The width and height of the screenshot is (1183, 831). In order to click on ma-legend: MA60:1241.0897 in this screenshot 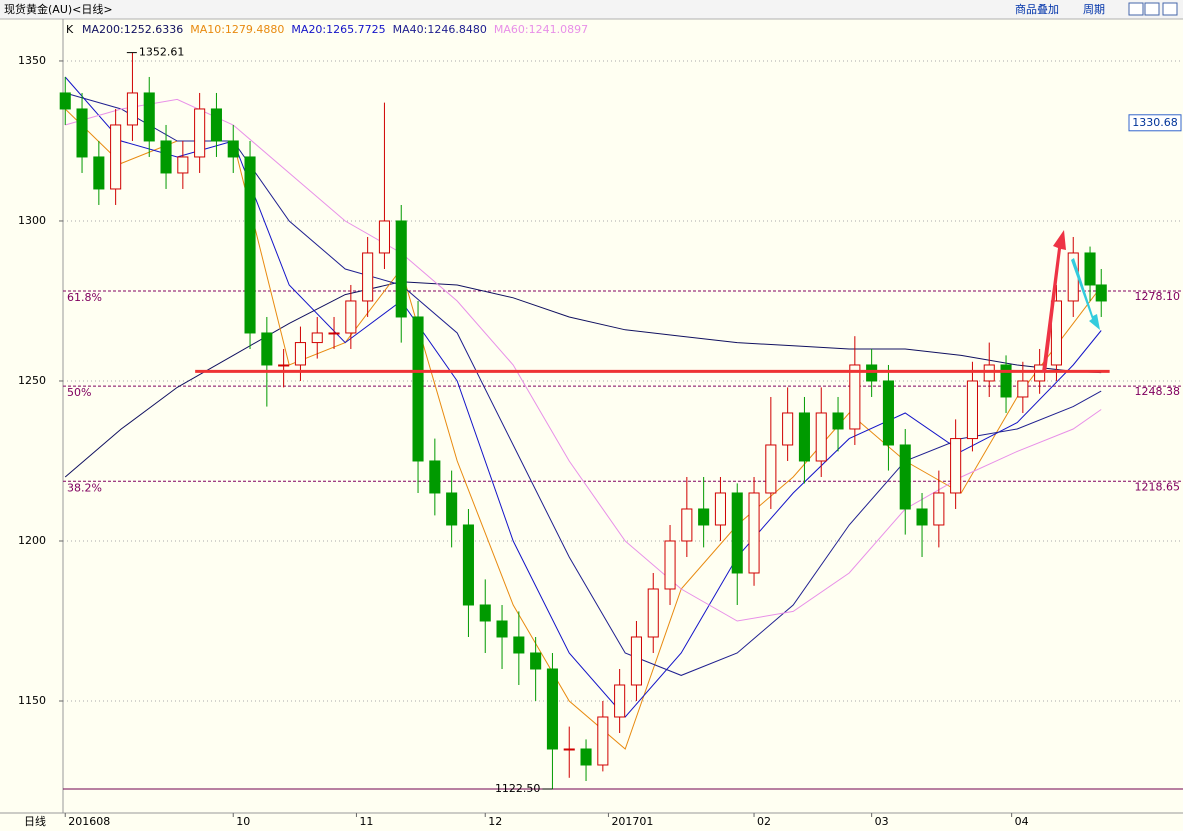, I will do `click(541, 29)`.